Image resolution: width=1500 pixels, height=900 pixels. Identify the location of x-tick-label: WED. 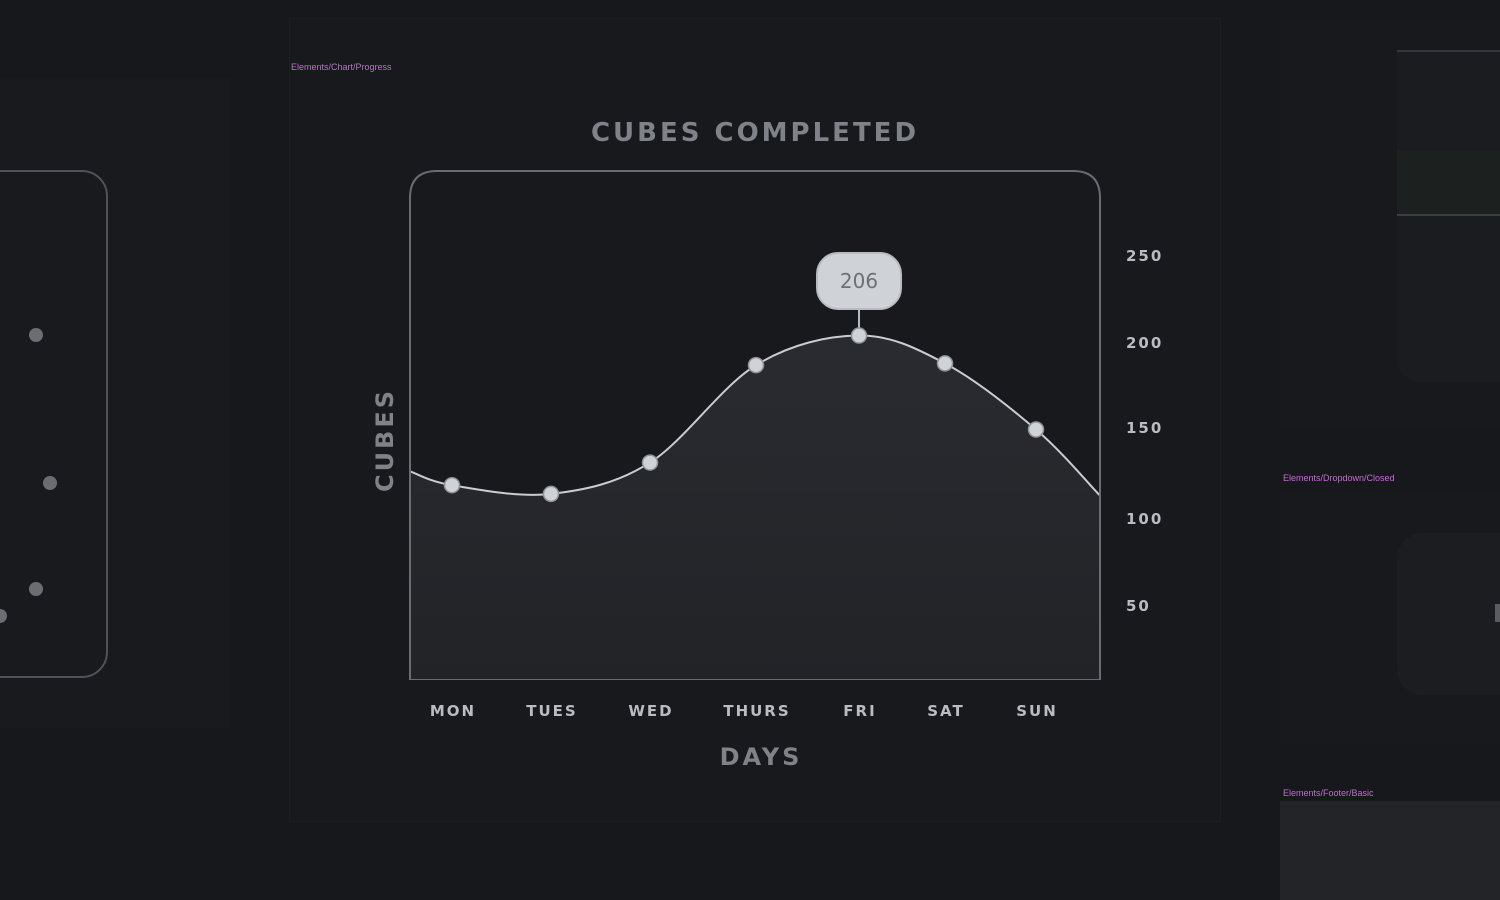
(651, 711).